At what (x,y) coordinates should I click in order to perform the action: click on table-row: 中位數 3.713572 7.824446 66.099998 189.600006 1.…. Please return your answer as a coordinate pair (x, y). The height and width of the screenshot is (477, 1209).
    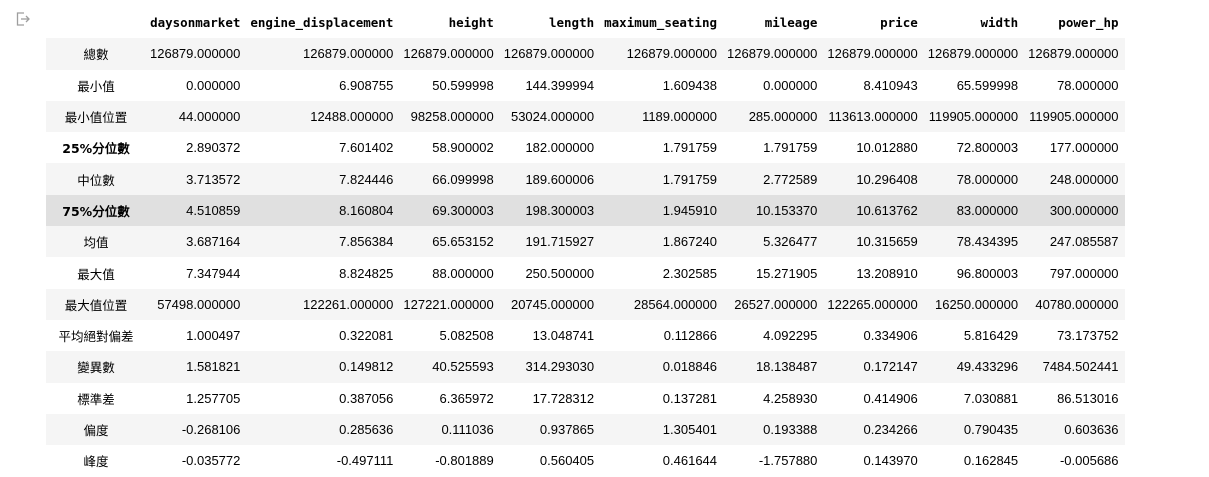
    Looking at the image, I should click on (585, 179).